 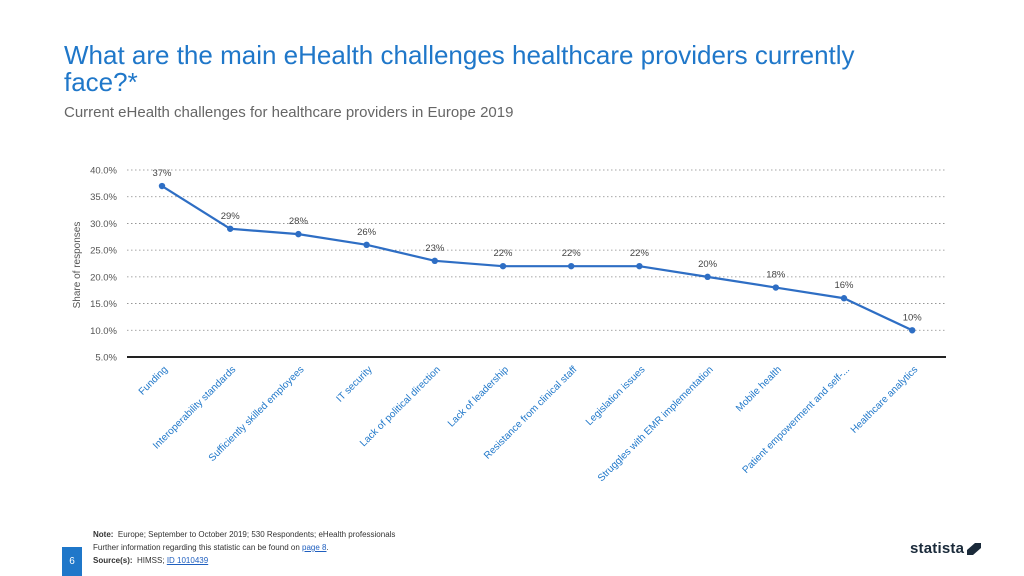 What do you see at coordinates (400, 406) in the screenshot?
I see `x-tick-label: Lack of political direction` at bounding box center [400, 406].